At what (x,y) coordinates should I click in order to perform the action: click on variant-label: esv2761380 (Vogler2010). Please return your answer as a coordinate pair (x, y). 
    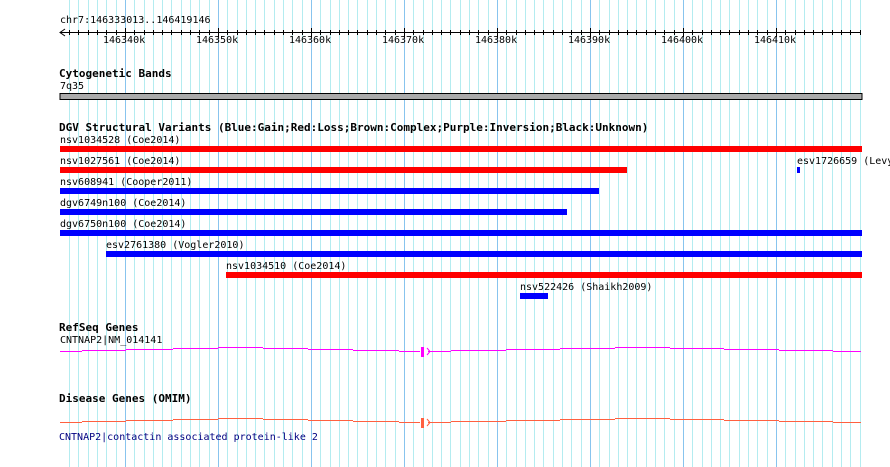
    Looking at the image, I should click on (175, 245).